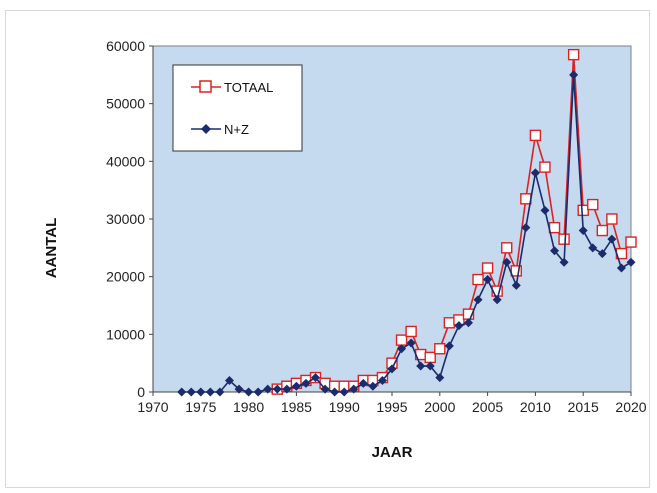 The width and height of the screenshot is (657, 493). I want to click on x-tick-label: 1990, so click(344, 407).